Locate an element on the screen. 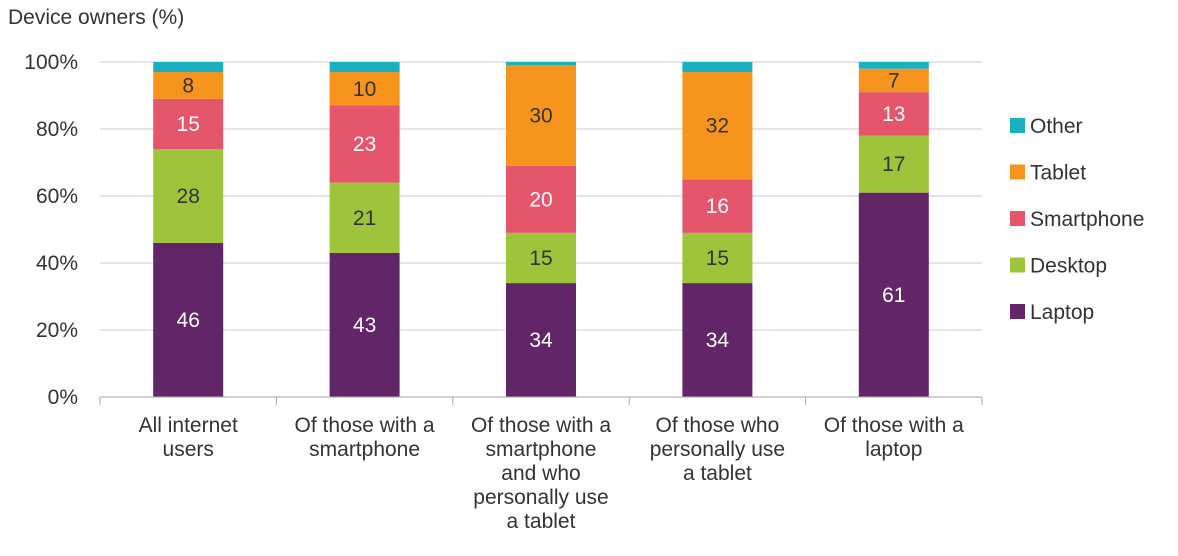  category-label-line: laptop is located at coordinates (893, 449).